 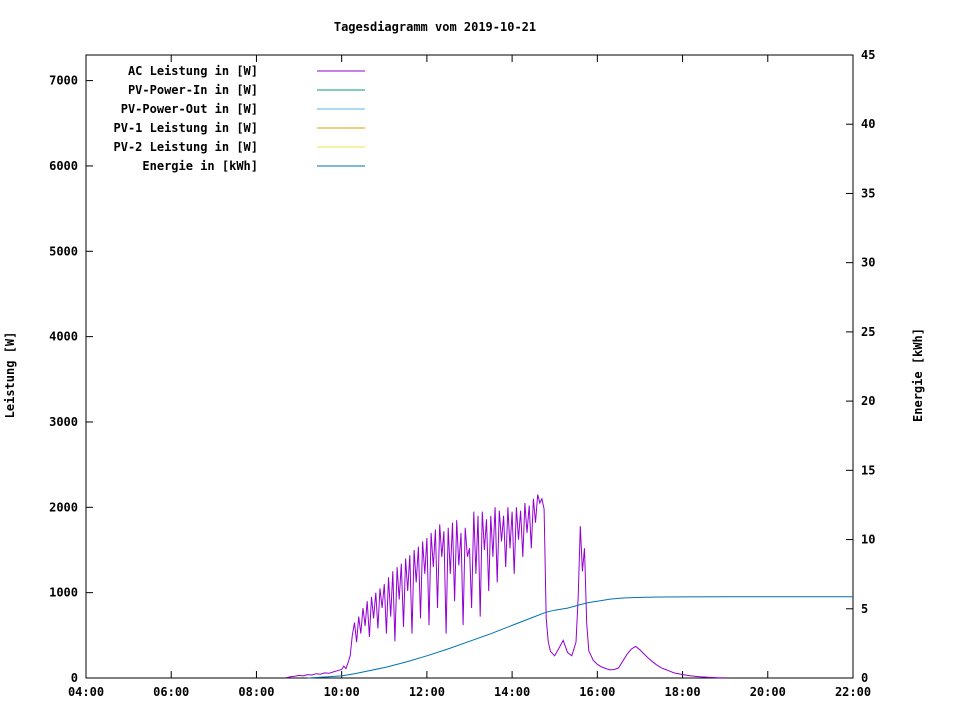 I want to click on x-tick-label: 04:00, so click(x=86, y=692).